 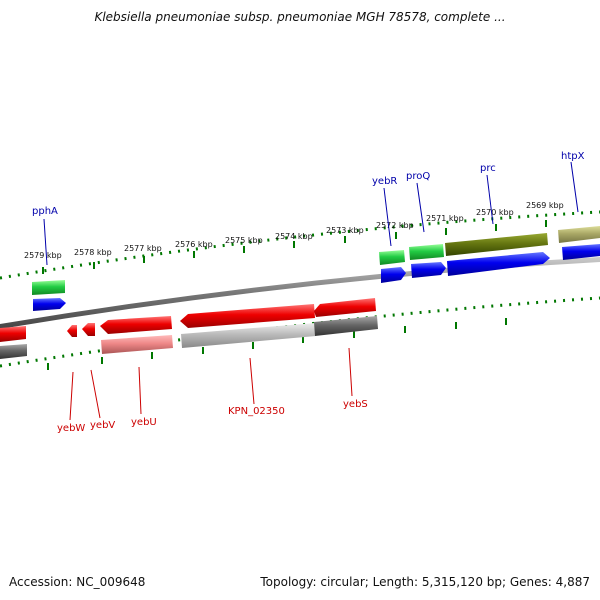 What do you see at coordinates (294, 236) in the screenshot?
I see `scale-label: 2574 kbp` at bounding box center [294, 236].